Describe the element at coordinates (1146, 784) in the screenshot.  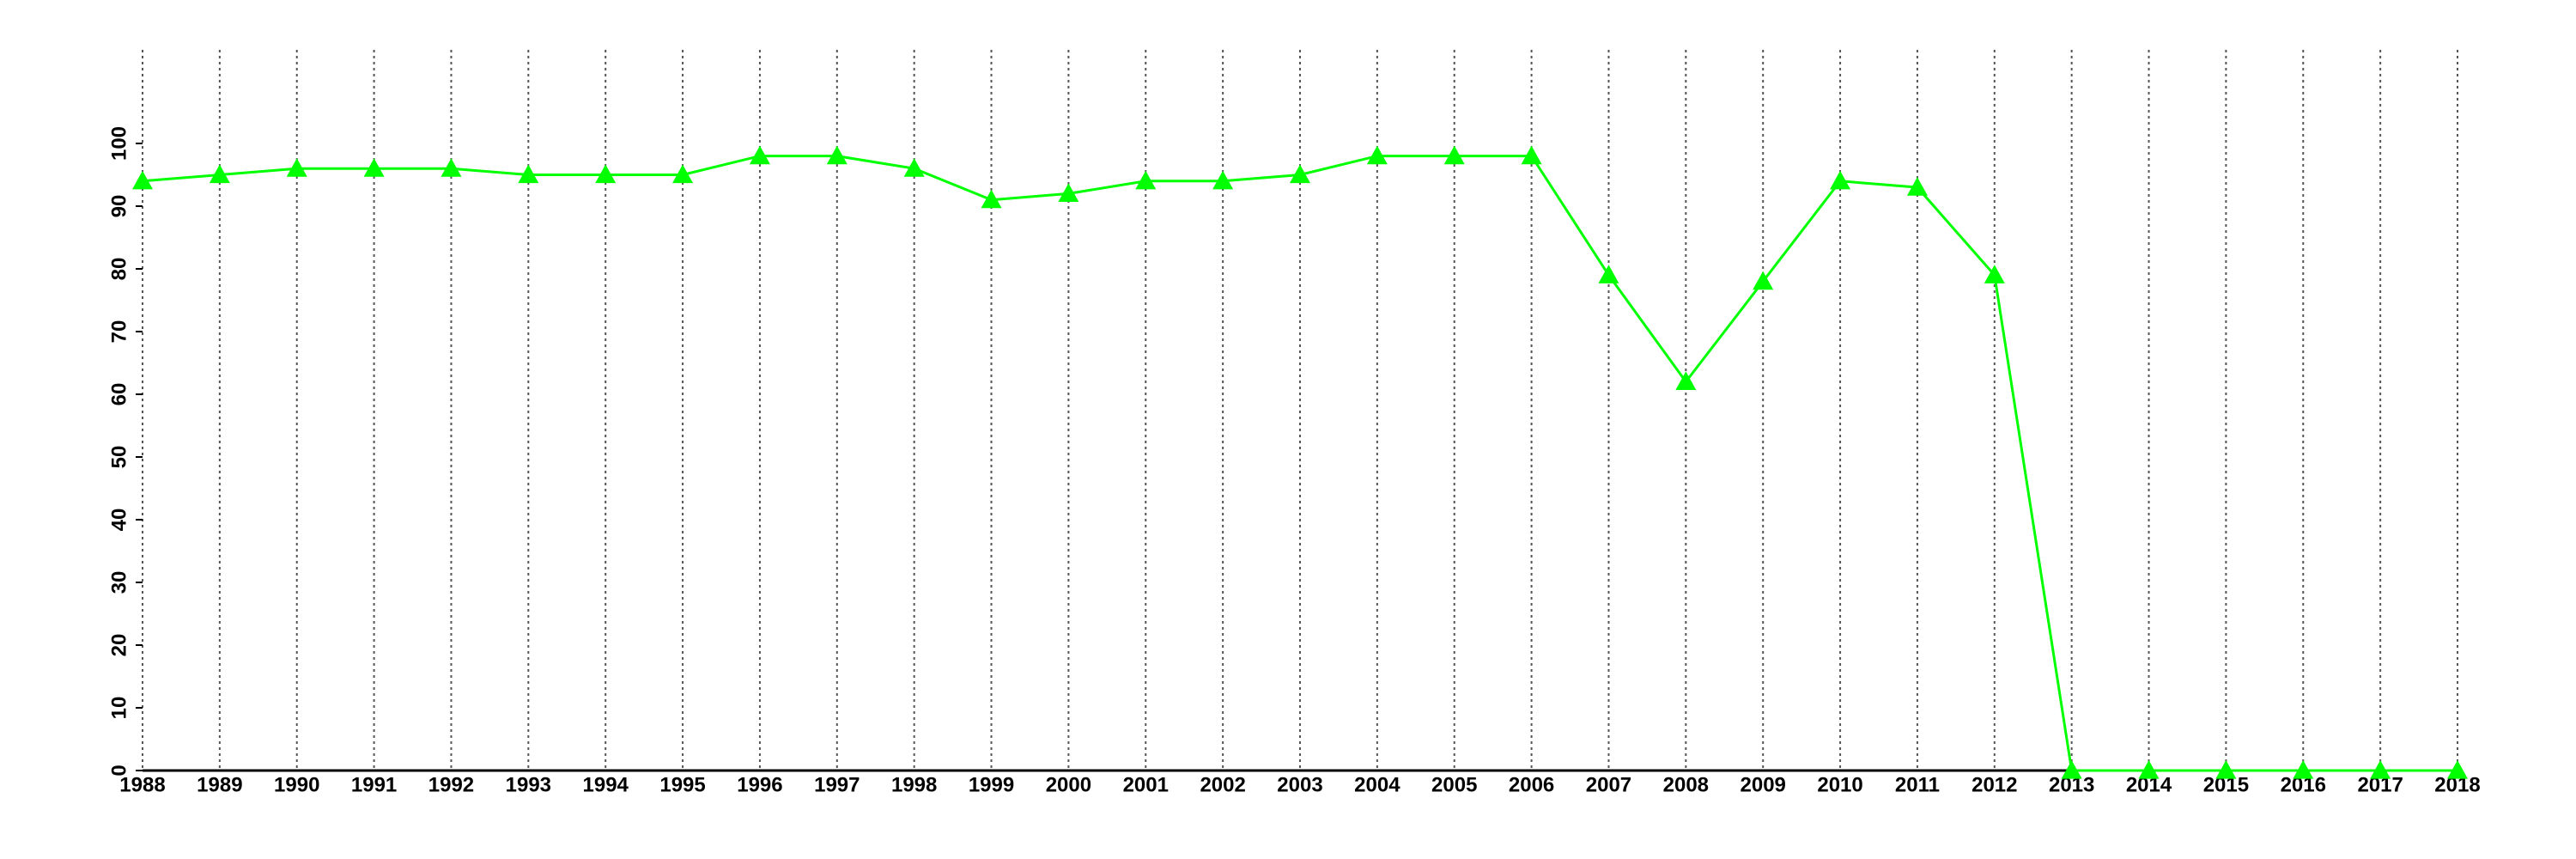
I see `x-tick-label: 2001` at that location.